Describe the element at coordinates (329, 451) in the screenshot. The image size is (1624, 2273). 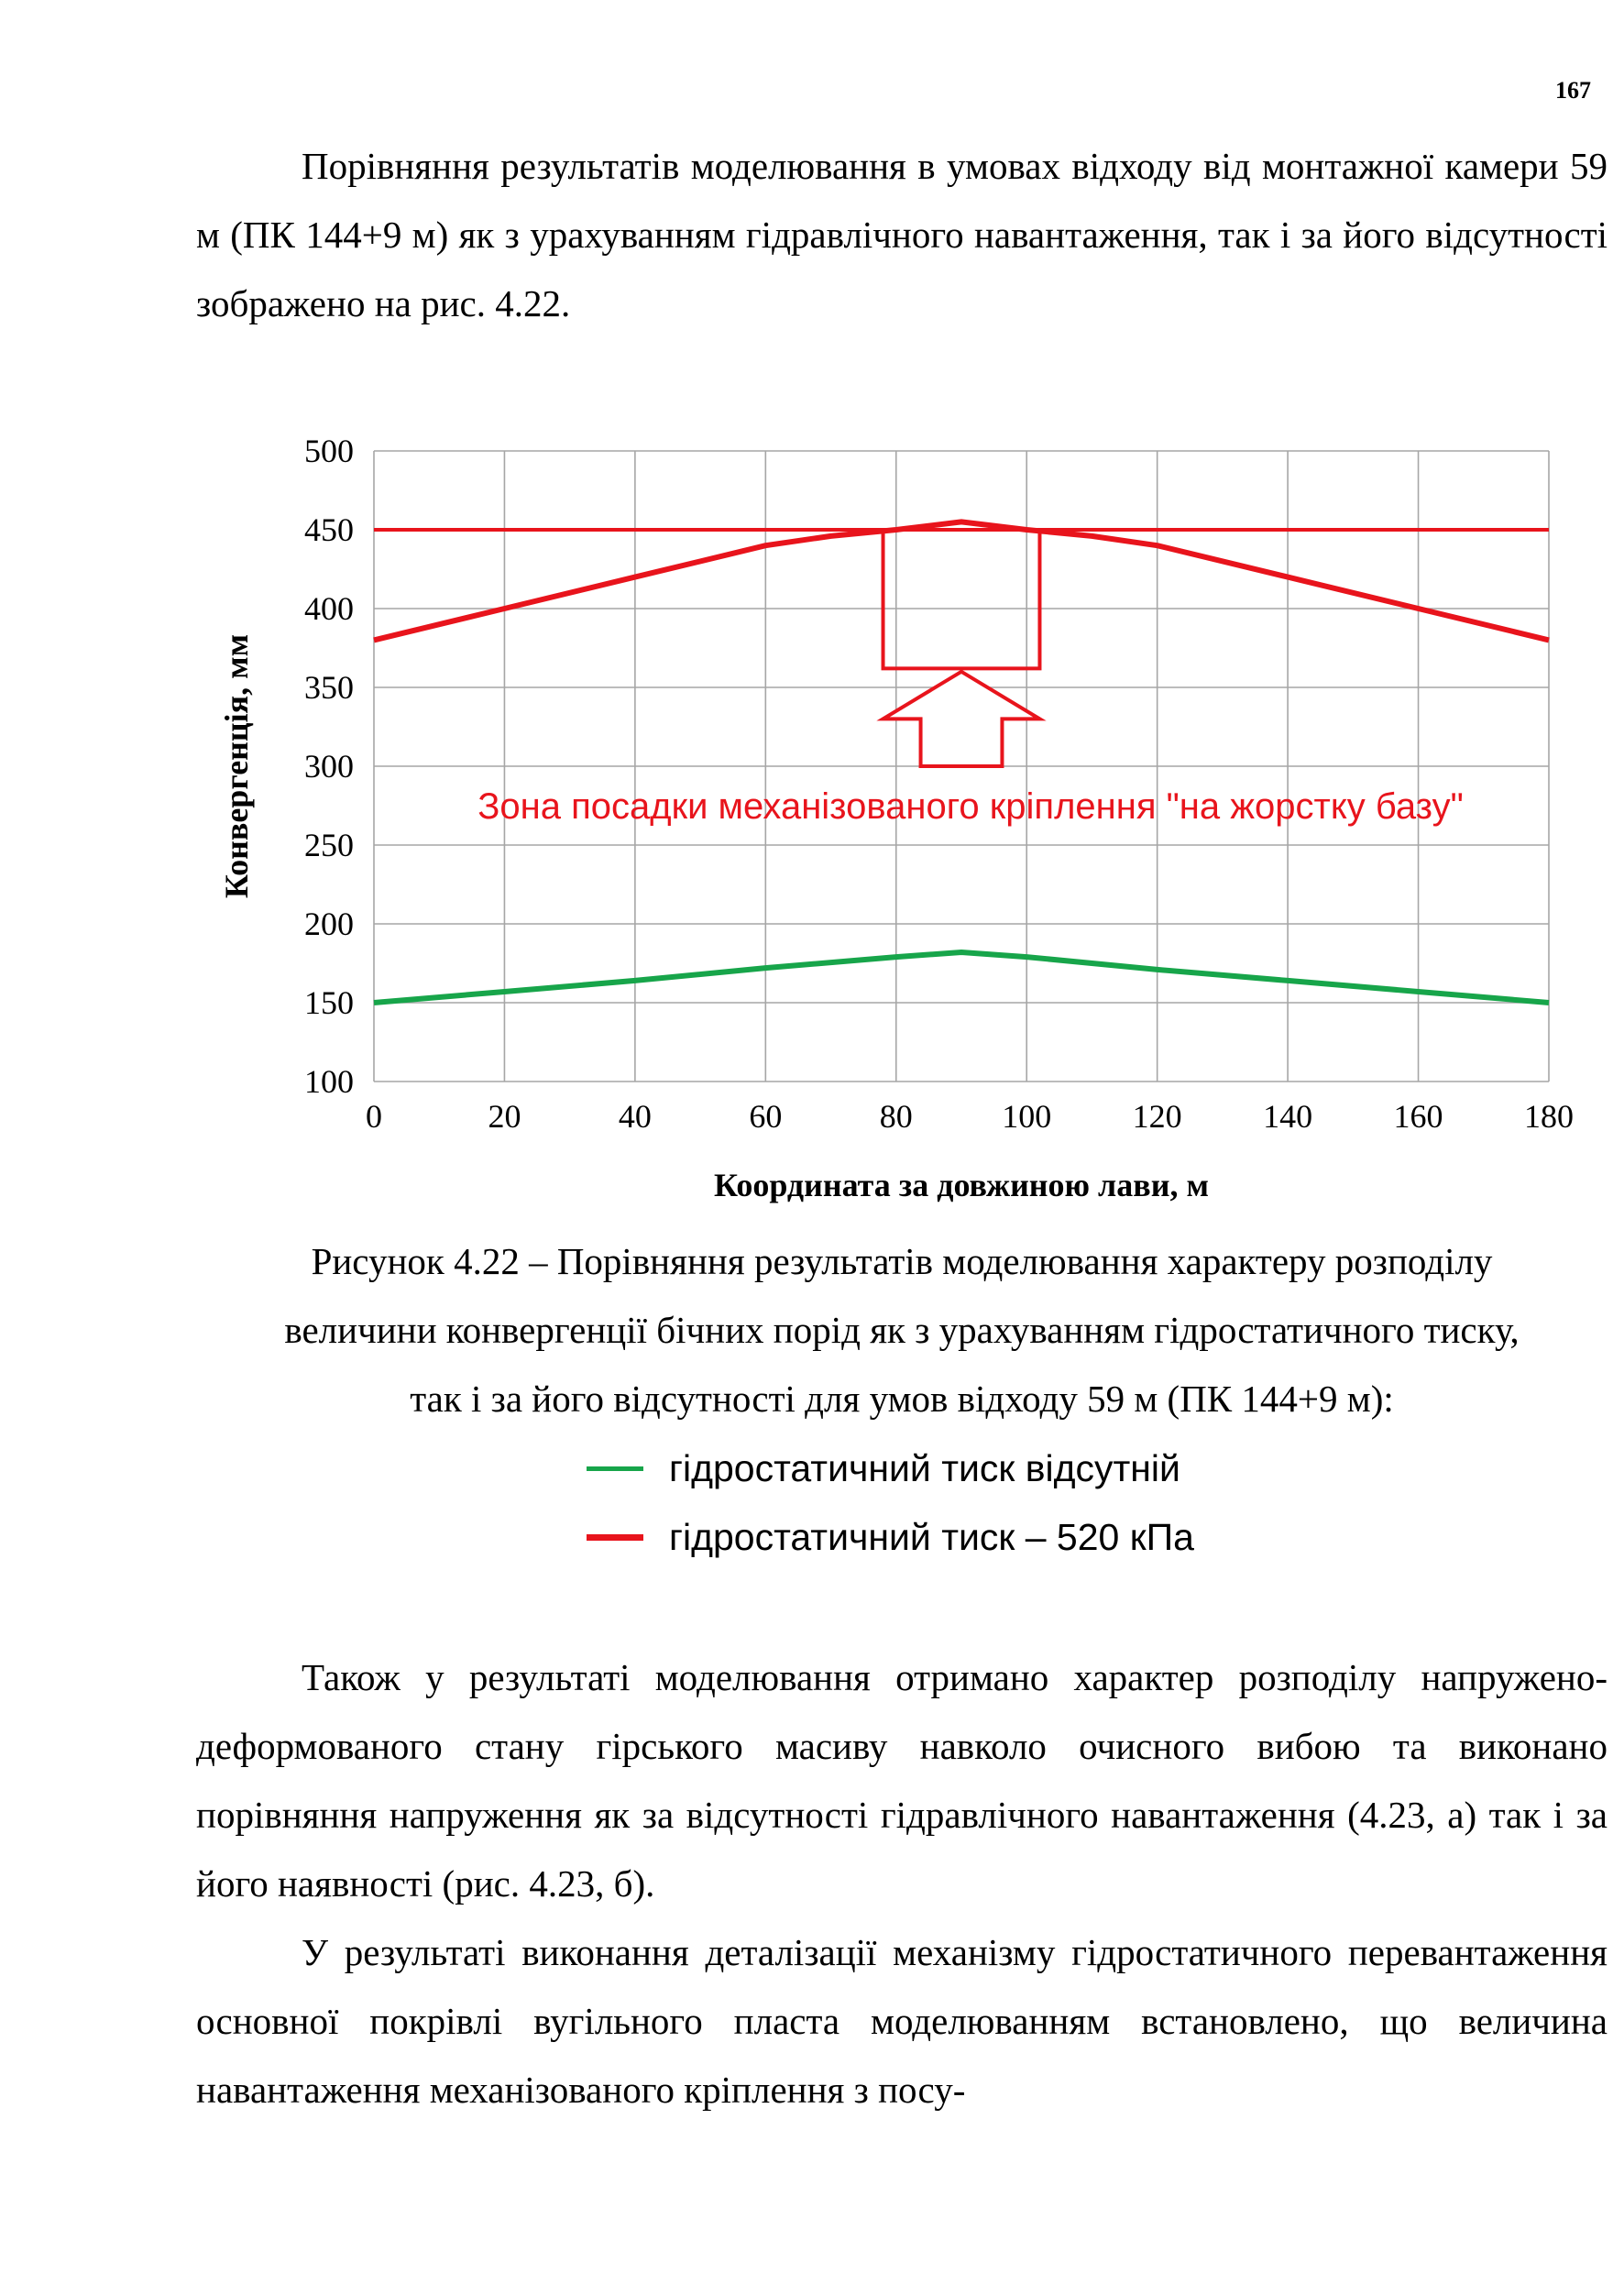
I see `y-tick-label: 500` at that location.